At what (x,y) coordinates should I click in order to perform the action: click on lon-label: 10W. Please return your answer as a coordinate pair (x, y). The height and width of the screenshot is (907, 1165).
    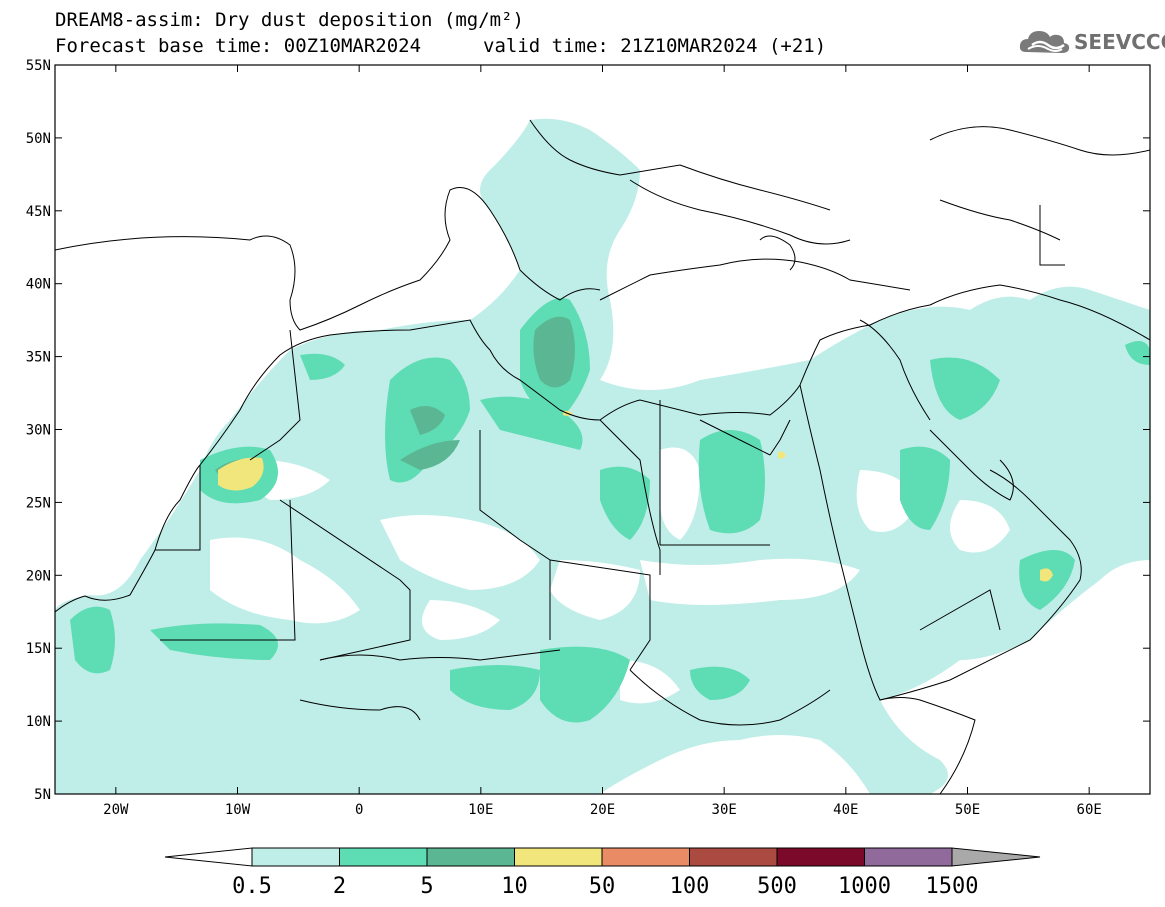
    Looking at the image, I should click on (238, 810).